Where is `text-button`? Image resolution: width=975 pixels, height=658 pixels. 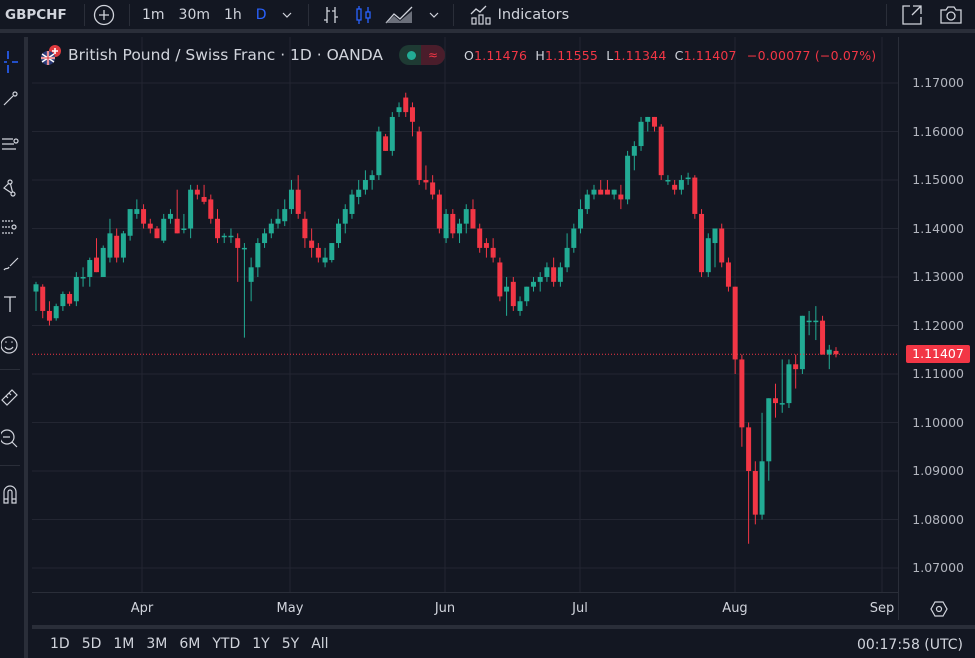
text-button is located at coordinates (11, 304).